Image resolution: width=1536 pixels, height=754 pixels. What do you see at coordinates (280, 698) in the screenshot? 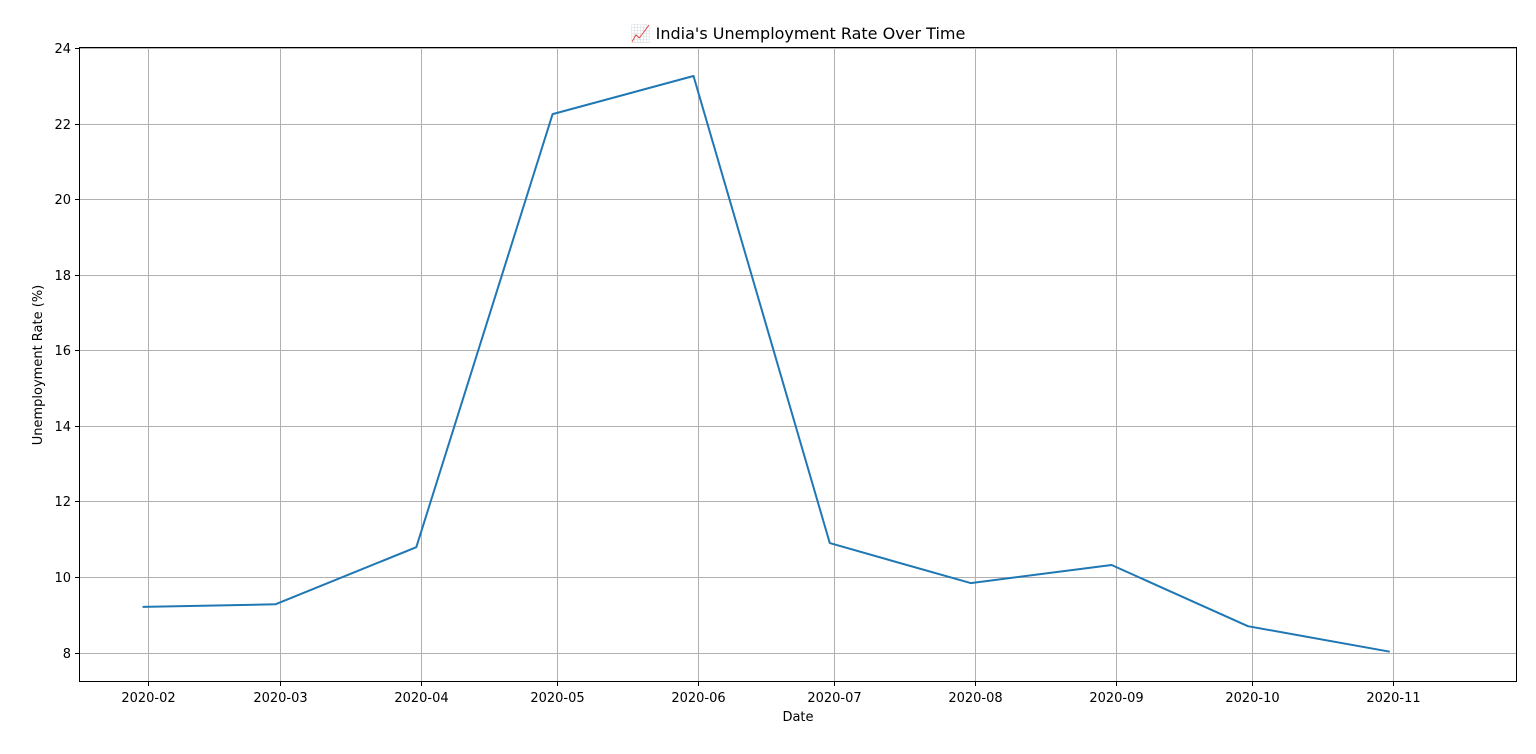
I see `x-tick-label: 2020-03` at bounding box center [280, 698].